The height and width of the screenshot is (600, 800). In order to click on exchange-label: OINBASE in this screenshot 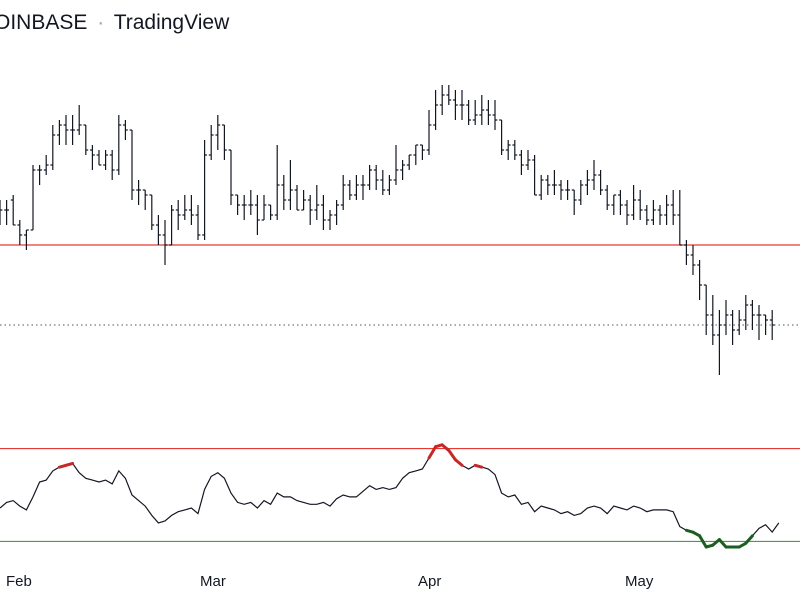, I will do `click(44, 22)`.